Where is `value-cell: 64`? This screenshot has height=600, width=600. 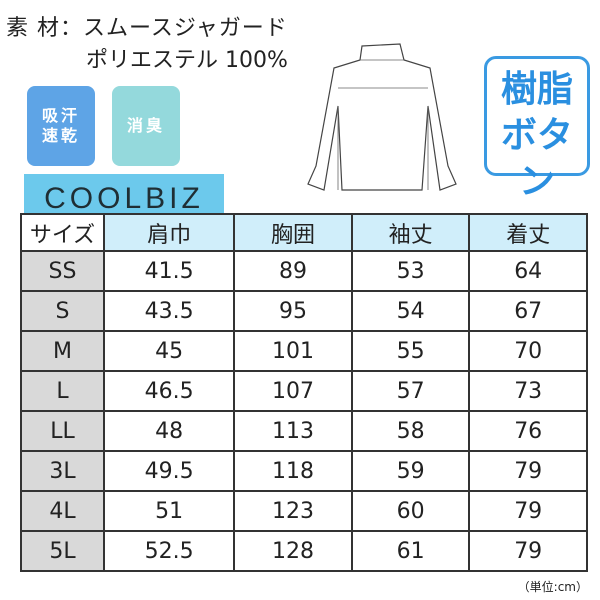
value-cell: 64 is located at coordinates (528, 271).